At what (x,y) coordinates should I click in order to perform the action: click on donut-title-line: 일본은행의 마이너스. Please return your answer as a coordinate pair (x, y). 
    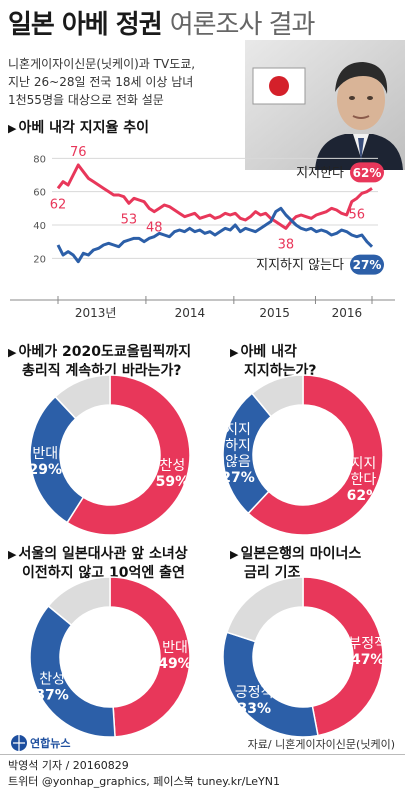
    Looking at the image, I should click on (301, 554).